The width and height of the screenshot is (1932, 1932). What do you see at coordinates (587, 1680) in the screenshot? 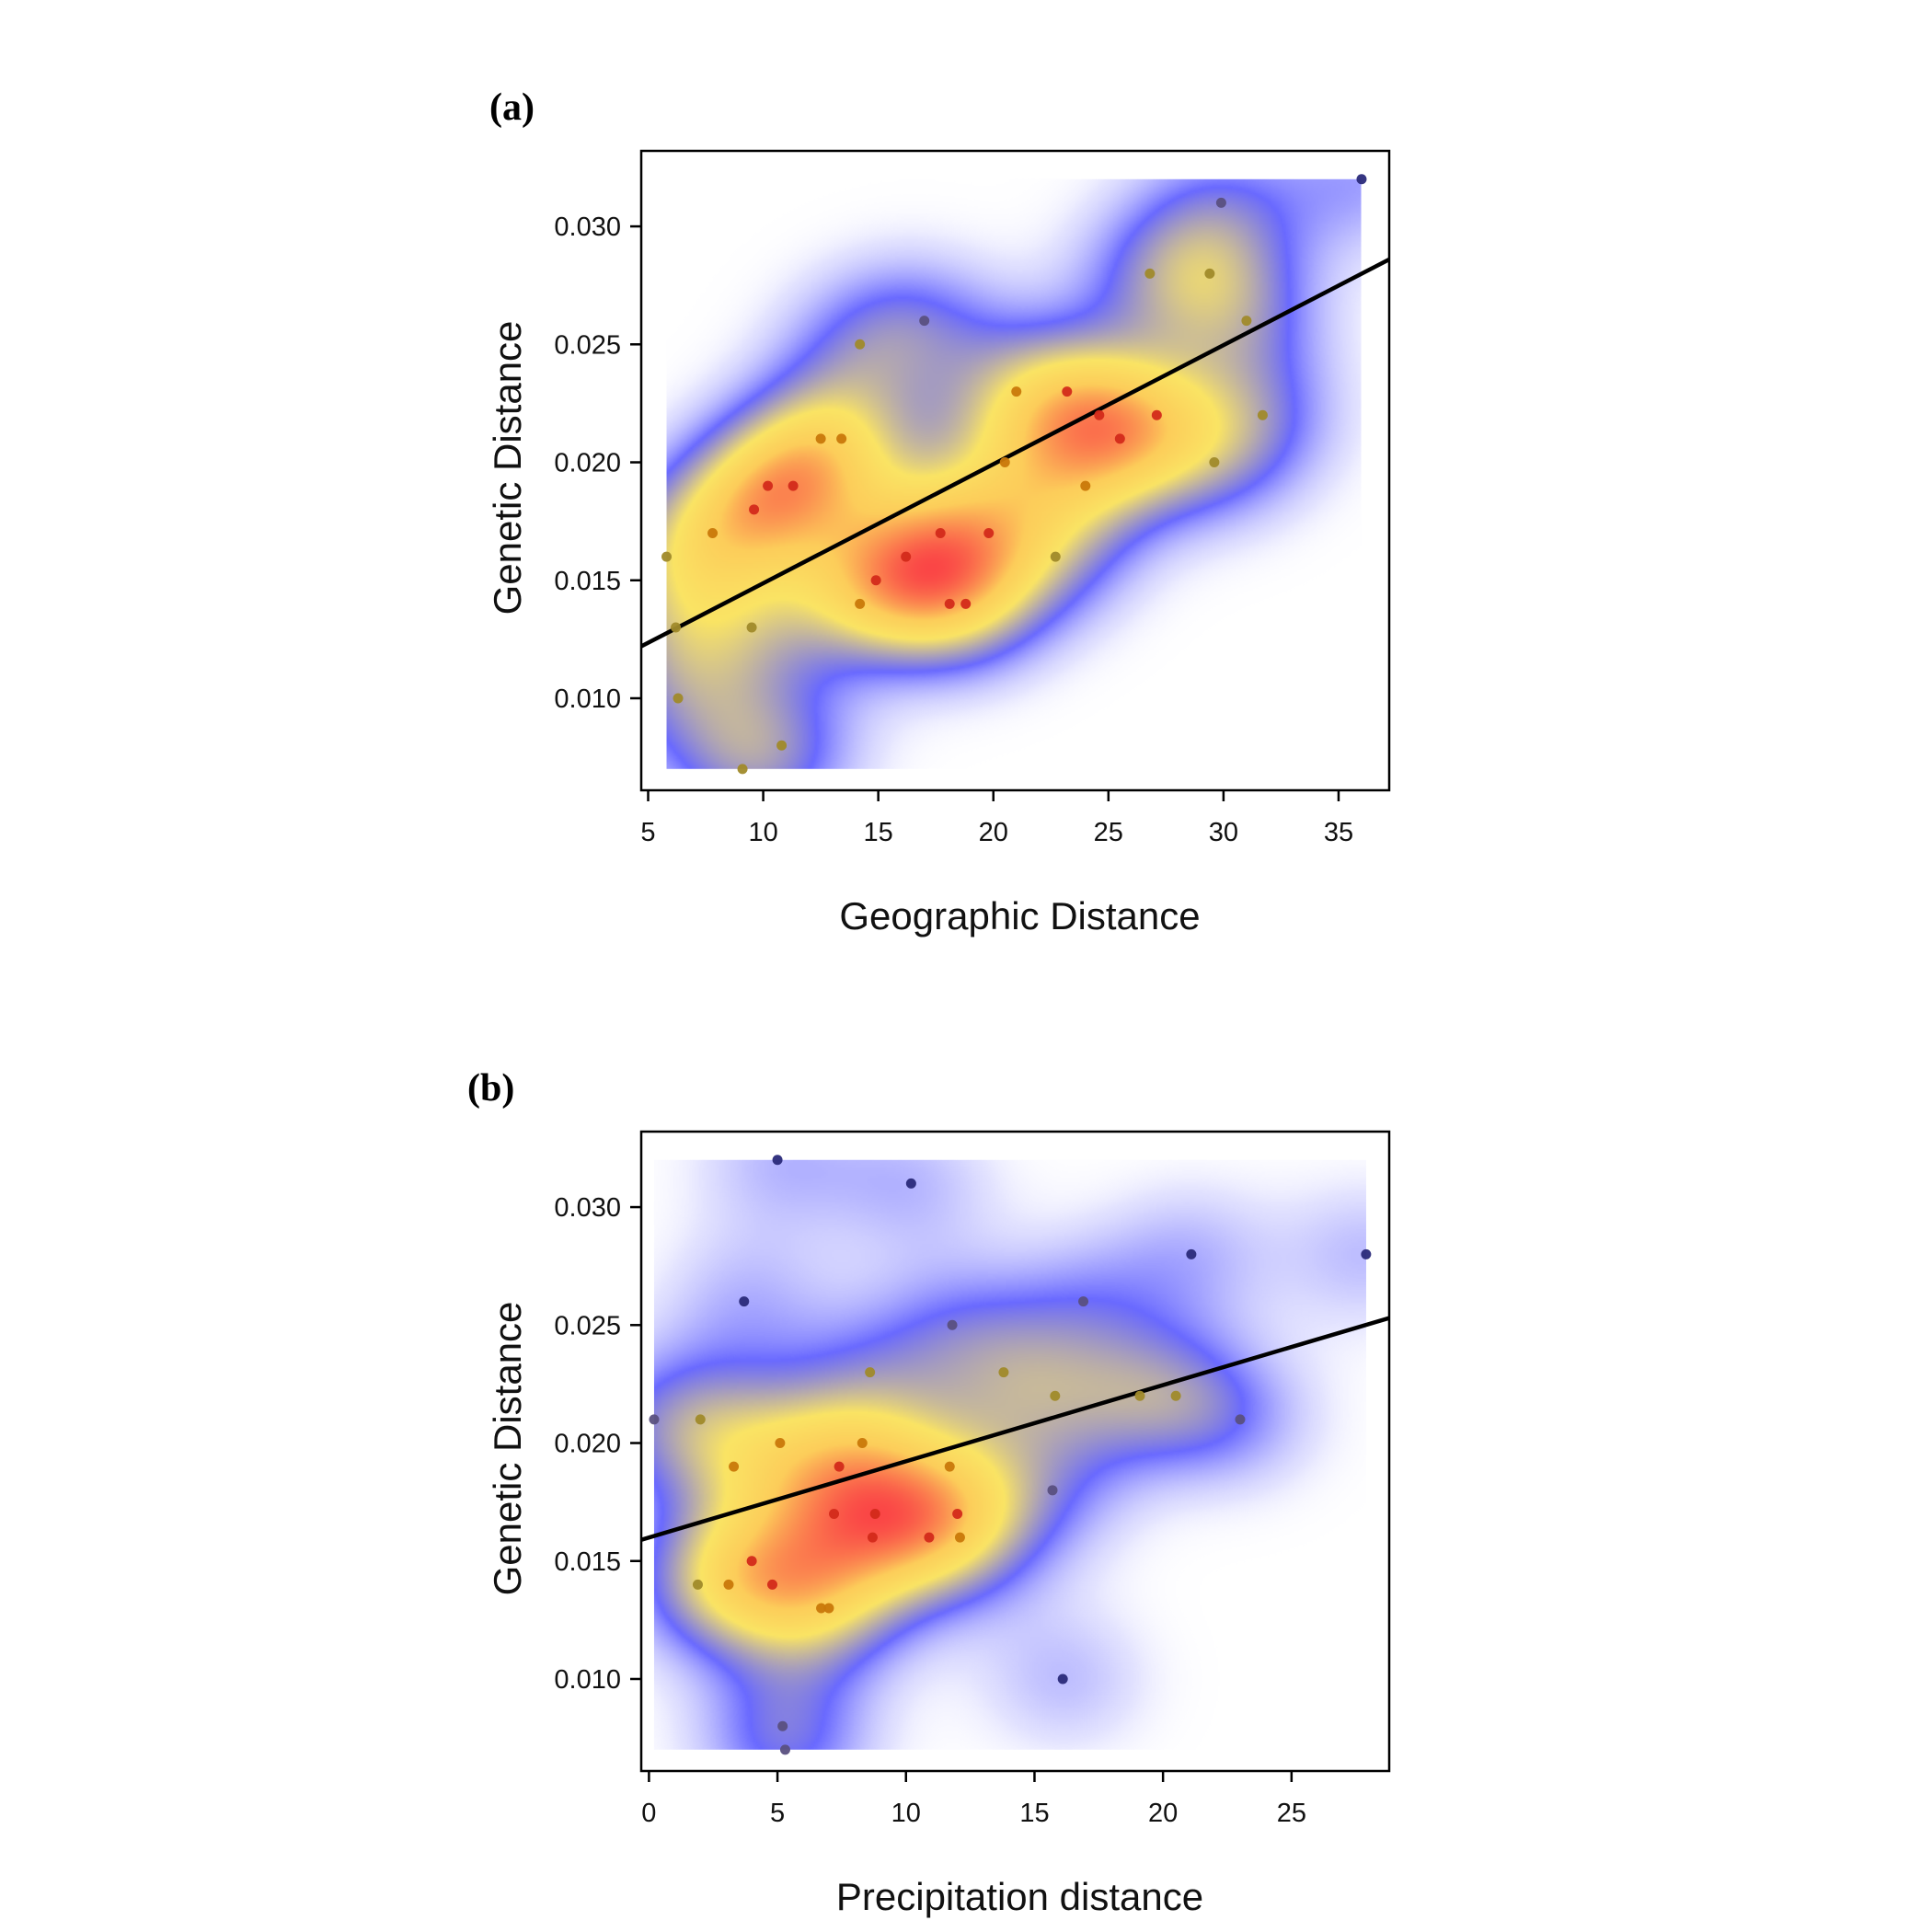
I see `y-tick-label: 0.010` at bounding box center [587, 1680].